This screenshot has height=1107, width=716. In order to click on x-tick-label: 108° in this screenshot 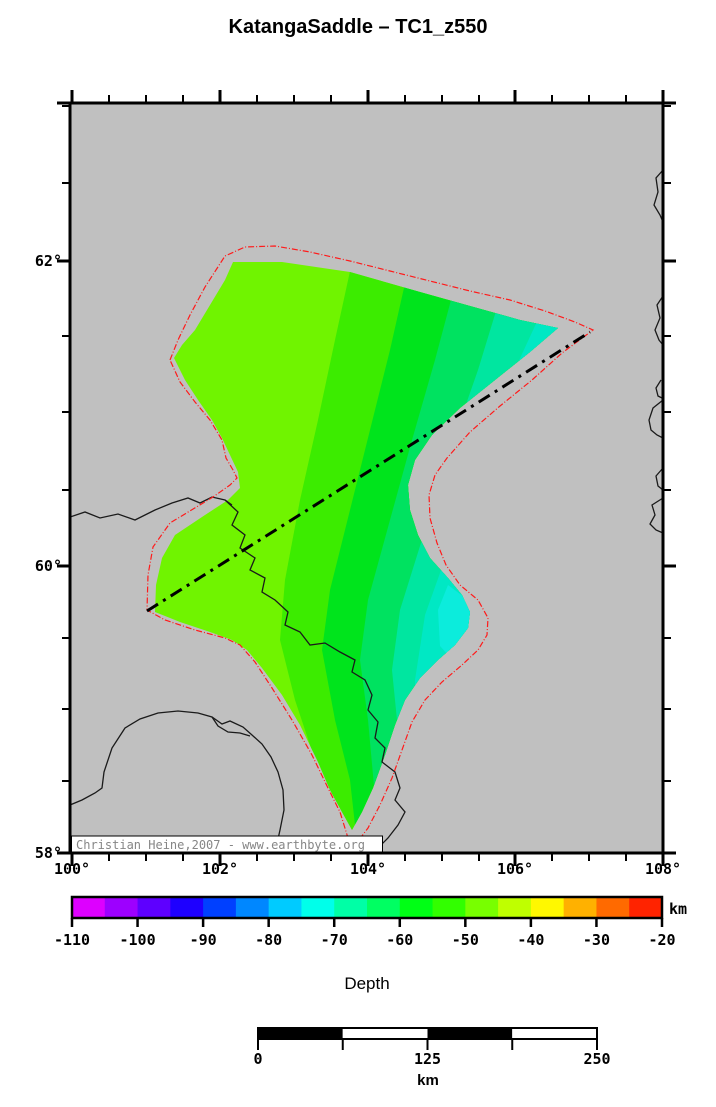, I will do `click(663, 869)`.